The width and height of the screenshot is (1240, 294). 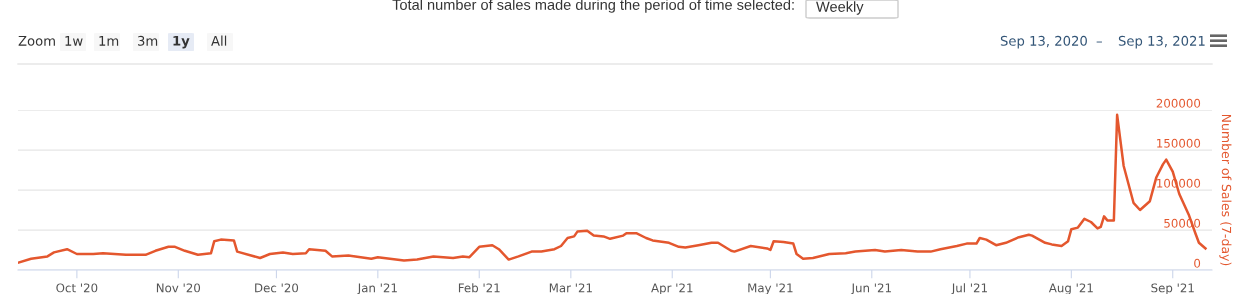 What do you see at coordinates (1197, 263) in the screenshot?
I see `y-tick-label: 0` at bounding box center [1197, 263].